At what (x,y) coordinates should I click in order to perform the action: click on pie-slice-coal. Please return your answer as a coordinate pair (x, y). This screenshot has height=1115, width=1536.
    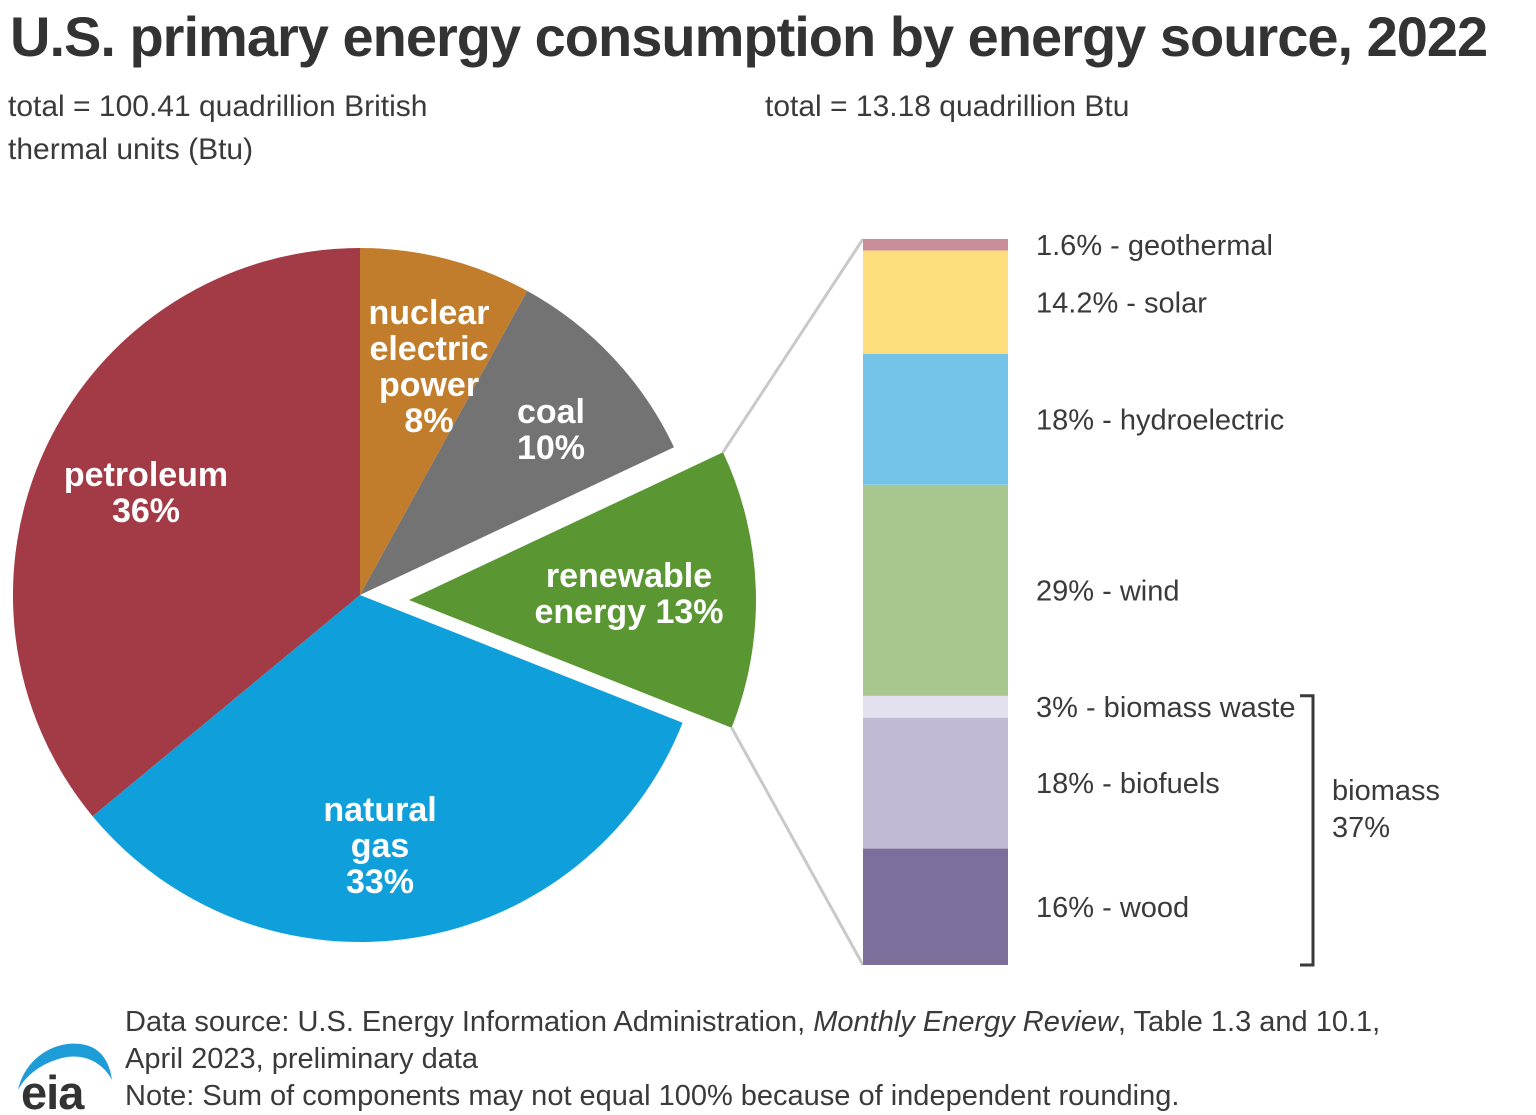
    Looking at the image, I should click on (517, 442).